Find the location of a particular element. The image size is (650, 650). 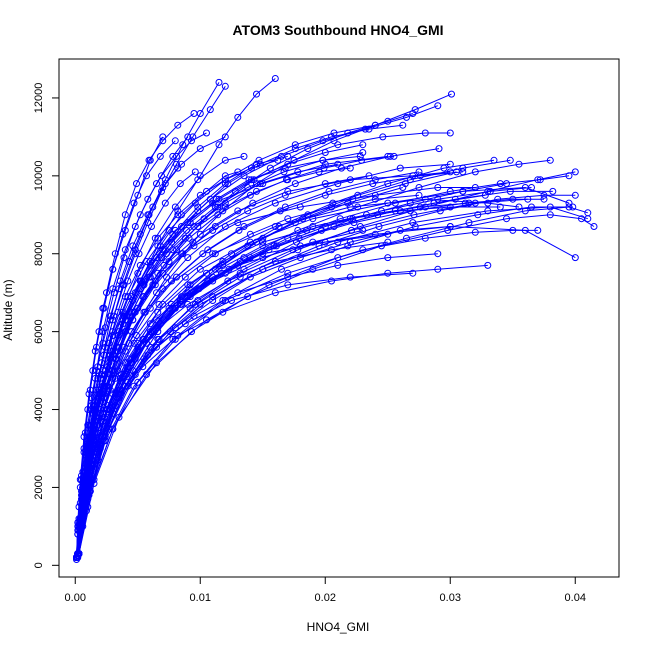

x-tick-label: 0.04 is located at coordinates (575, 598).